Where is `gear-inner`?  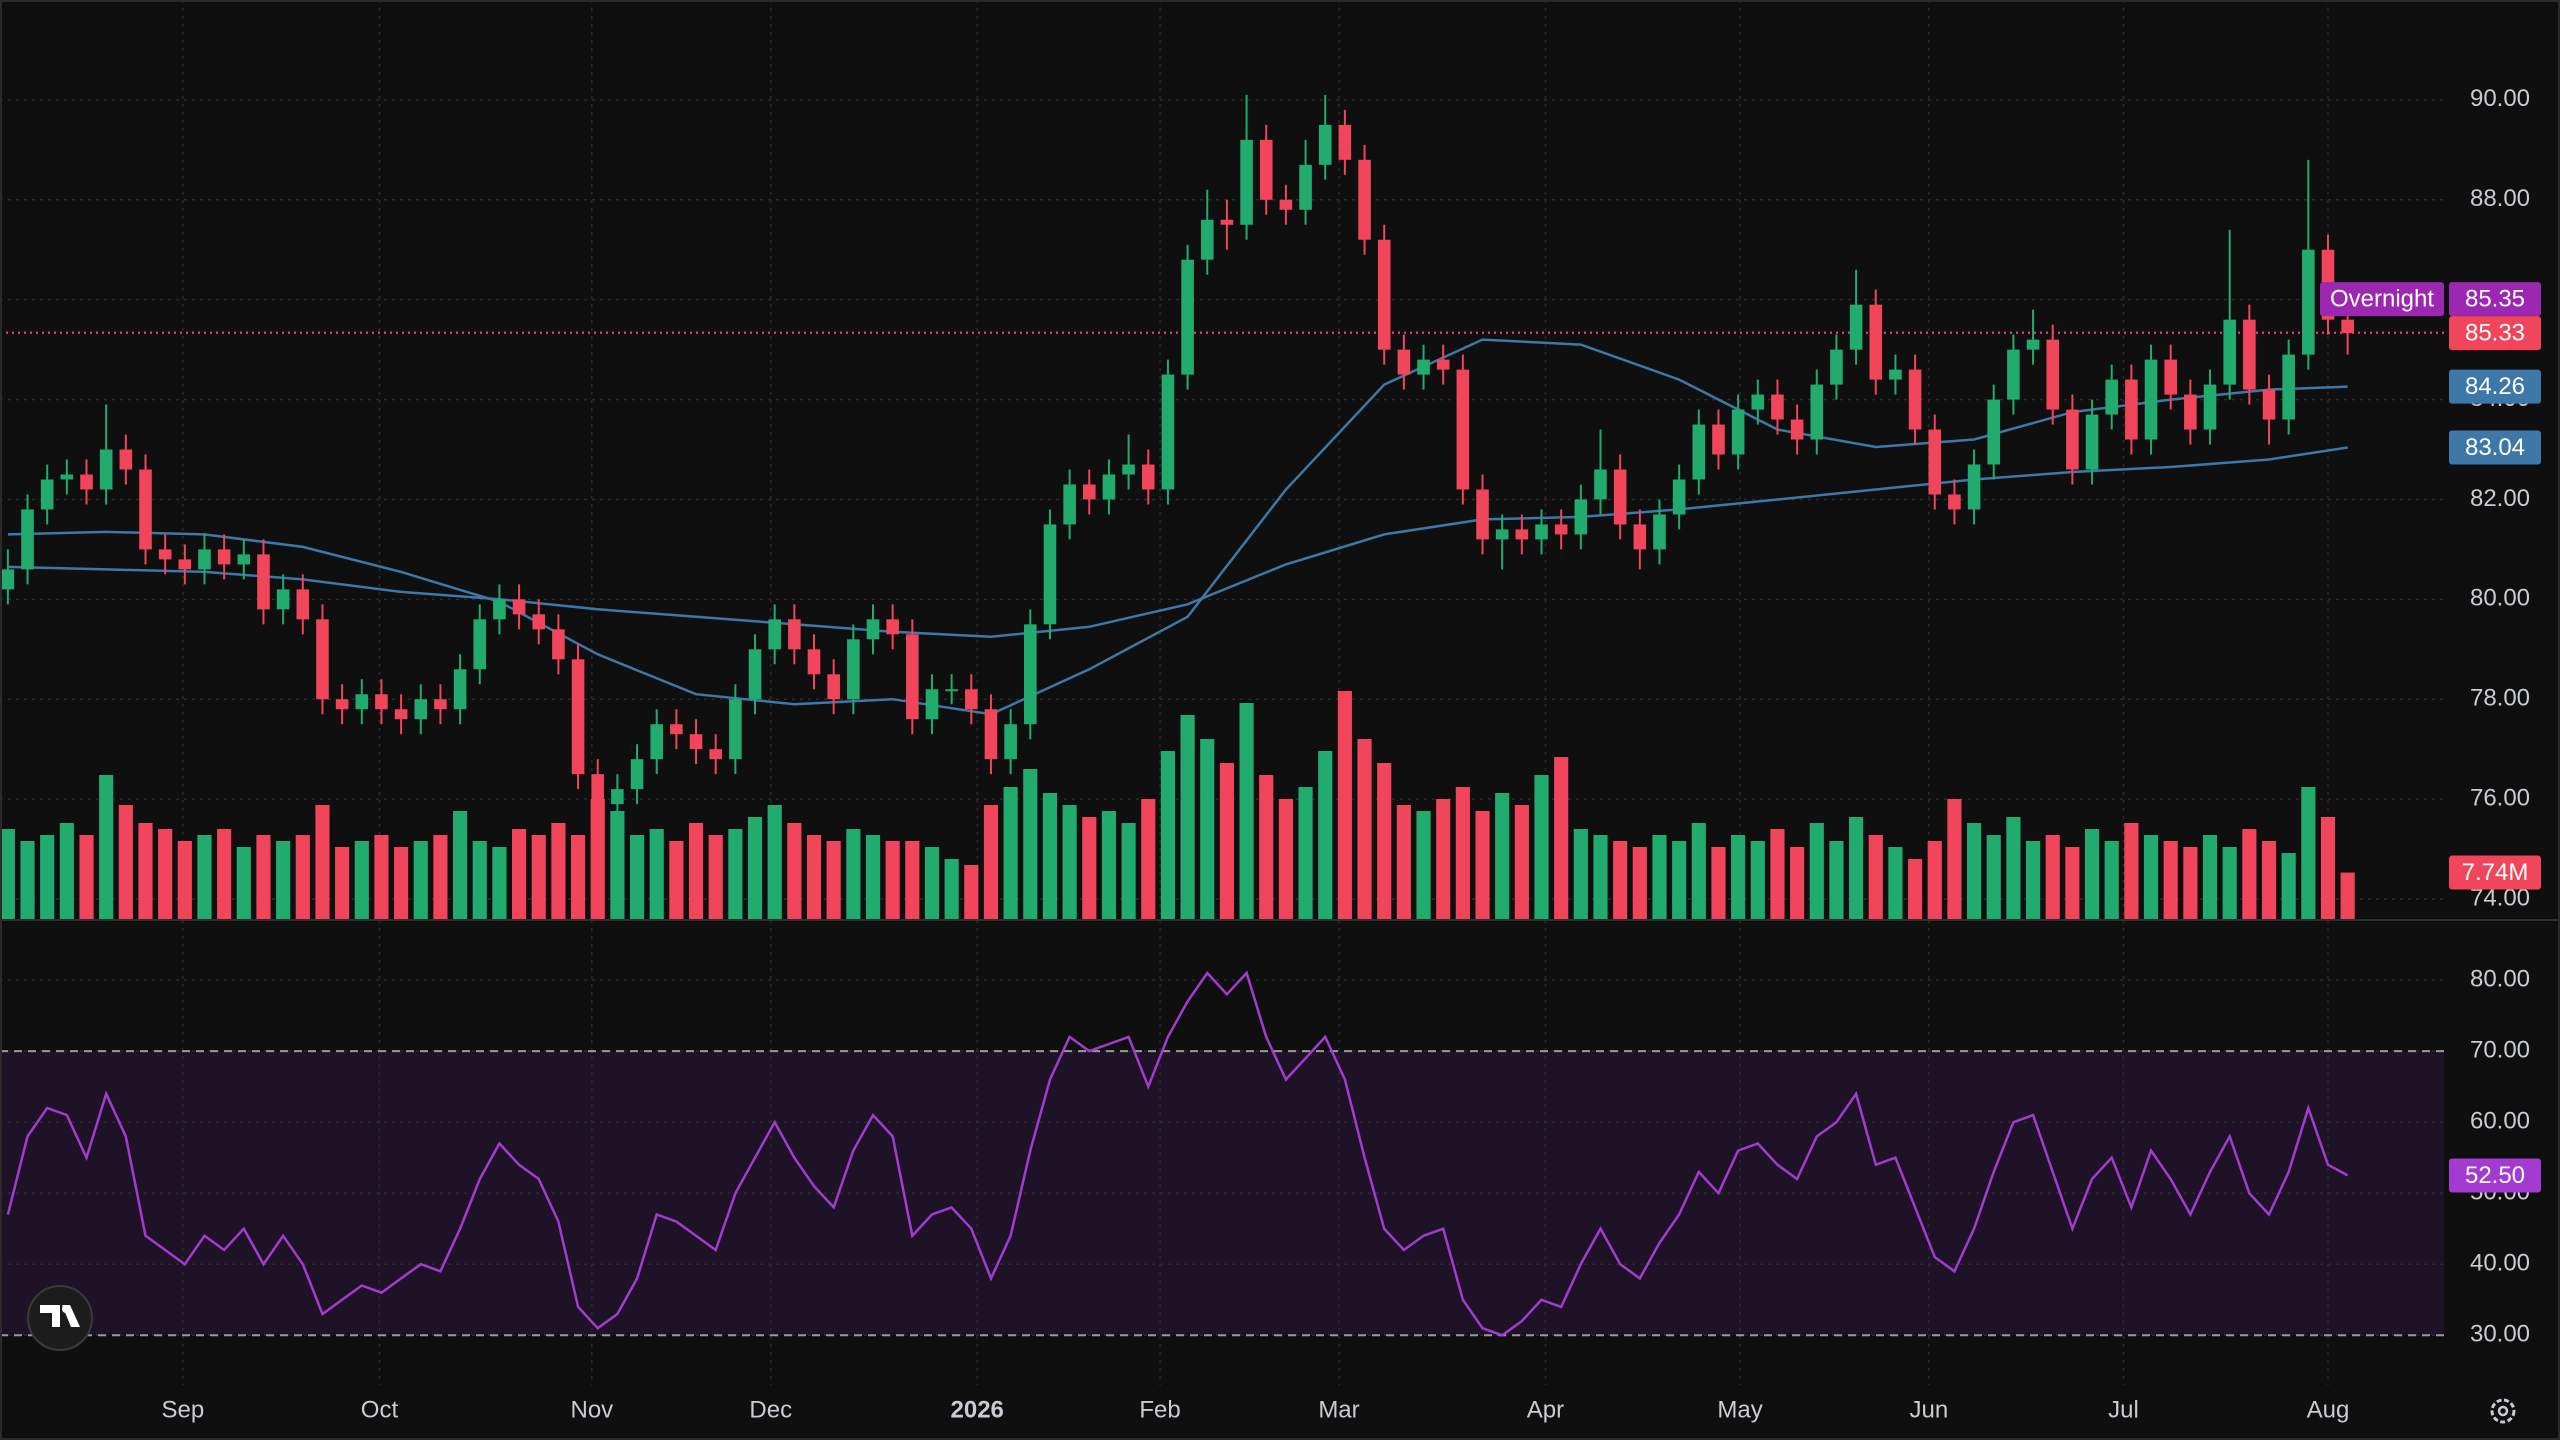
gear-inner is located at coordinates (2503, 1411).